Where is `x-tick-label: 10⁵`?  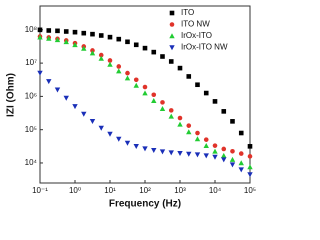 x-tick-label: 10⁵ is located at coordinates (250, 190).